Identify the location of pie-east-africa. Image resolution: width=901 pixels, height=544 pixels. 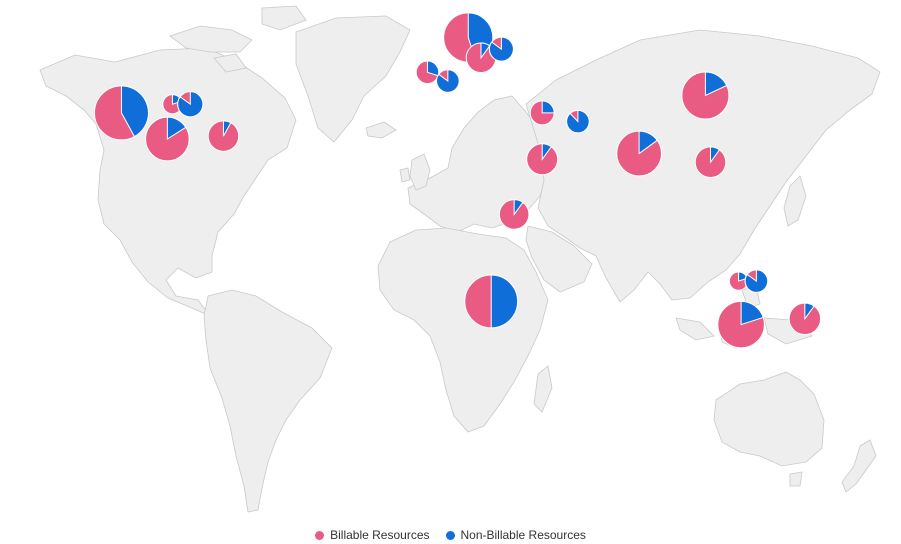
(514, 214).